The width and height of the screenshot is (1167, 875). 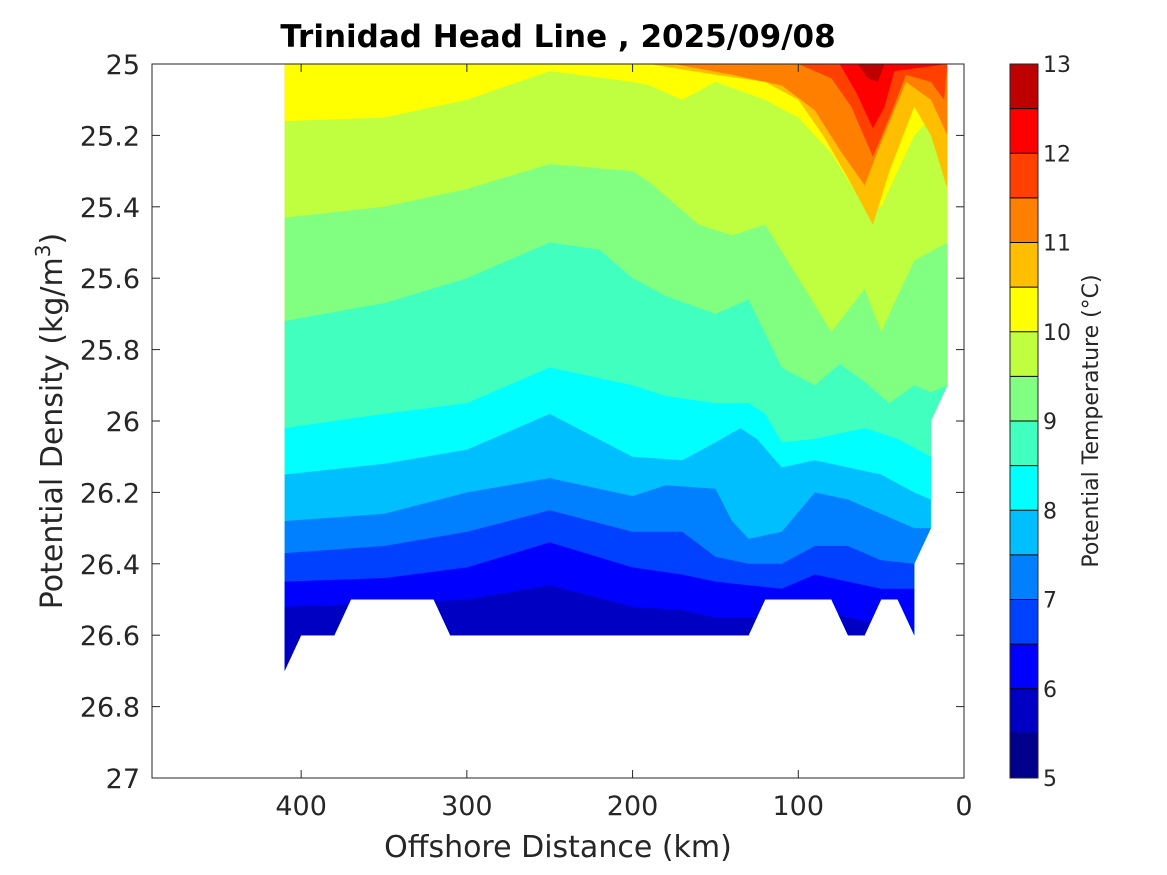 I want to click on colorbar-tick-label: 8, so click(x=1050, y=511).